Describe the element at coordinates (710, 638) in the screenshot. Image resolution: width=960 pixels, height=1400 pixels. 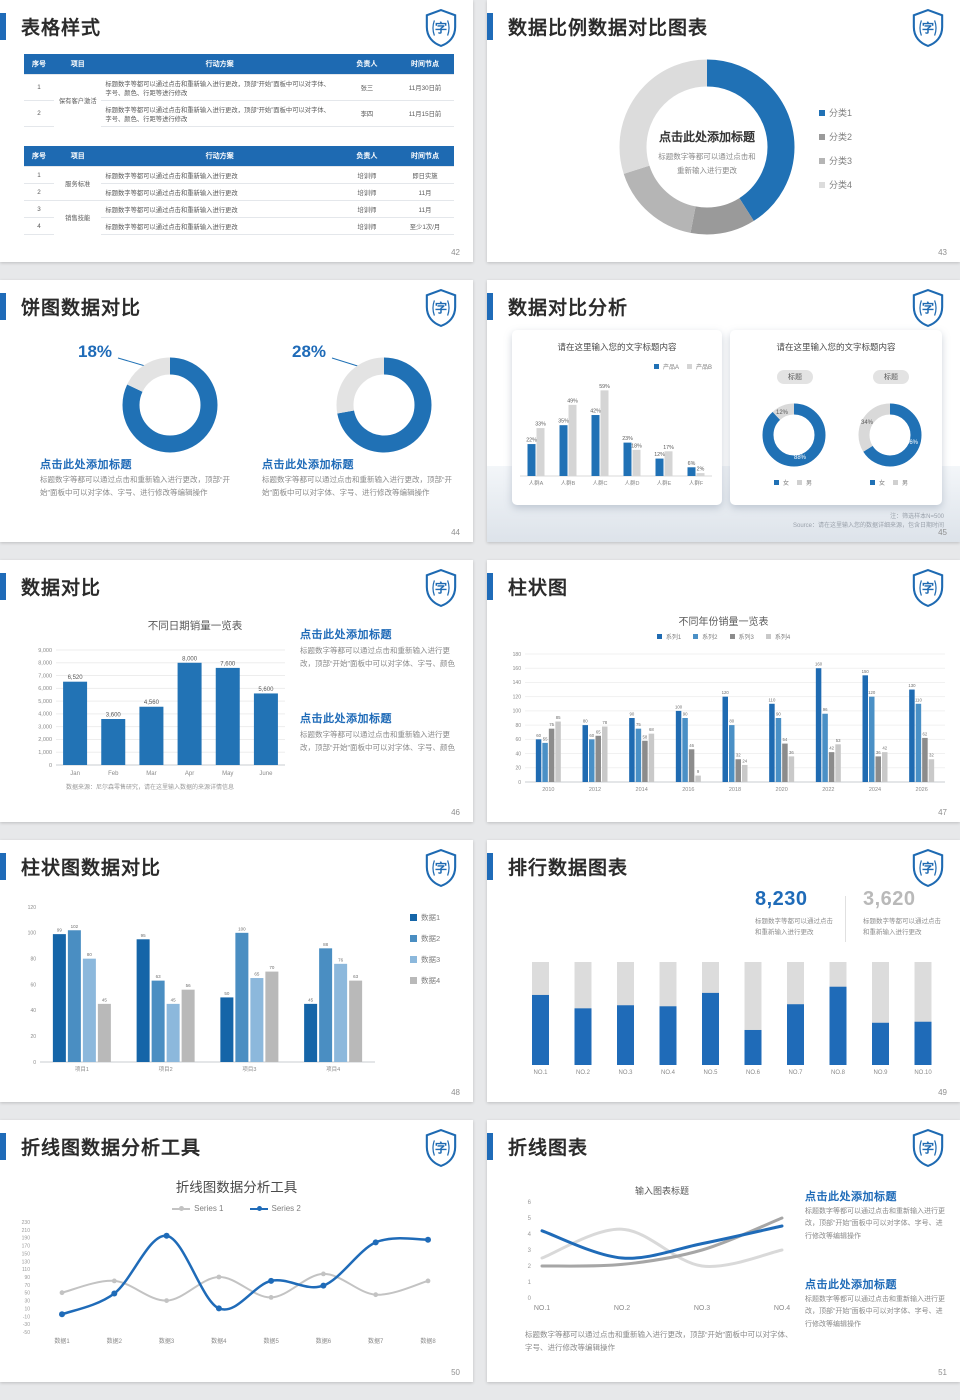
I see `legend-label: 系列2` at that location.